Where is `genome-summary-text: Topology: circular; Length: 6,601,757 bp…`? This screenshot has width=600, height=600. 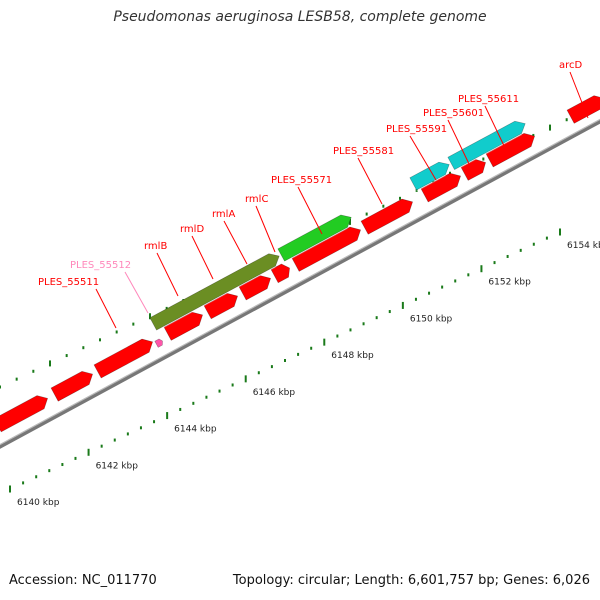 genome-summary-text: Topology: circular; Length: 6,601,757 bp… is located at coordinates (411, 580).